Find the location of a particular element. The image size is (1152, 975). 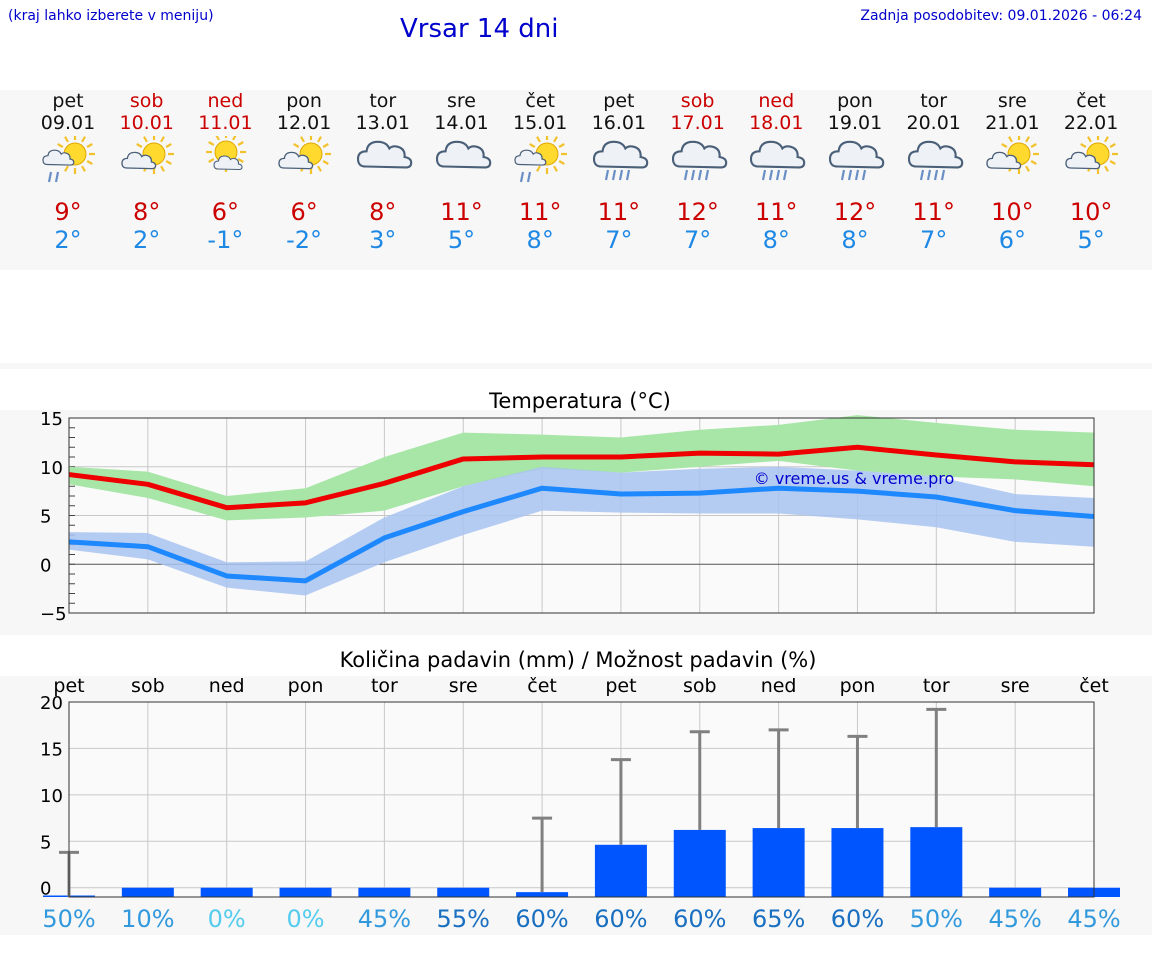

day-date: 10.01 is located at coordinates (146, 123).